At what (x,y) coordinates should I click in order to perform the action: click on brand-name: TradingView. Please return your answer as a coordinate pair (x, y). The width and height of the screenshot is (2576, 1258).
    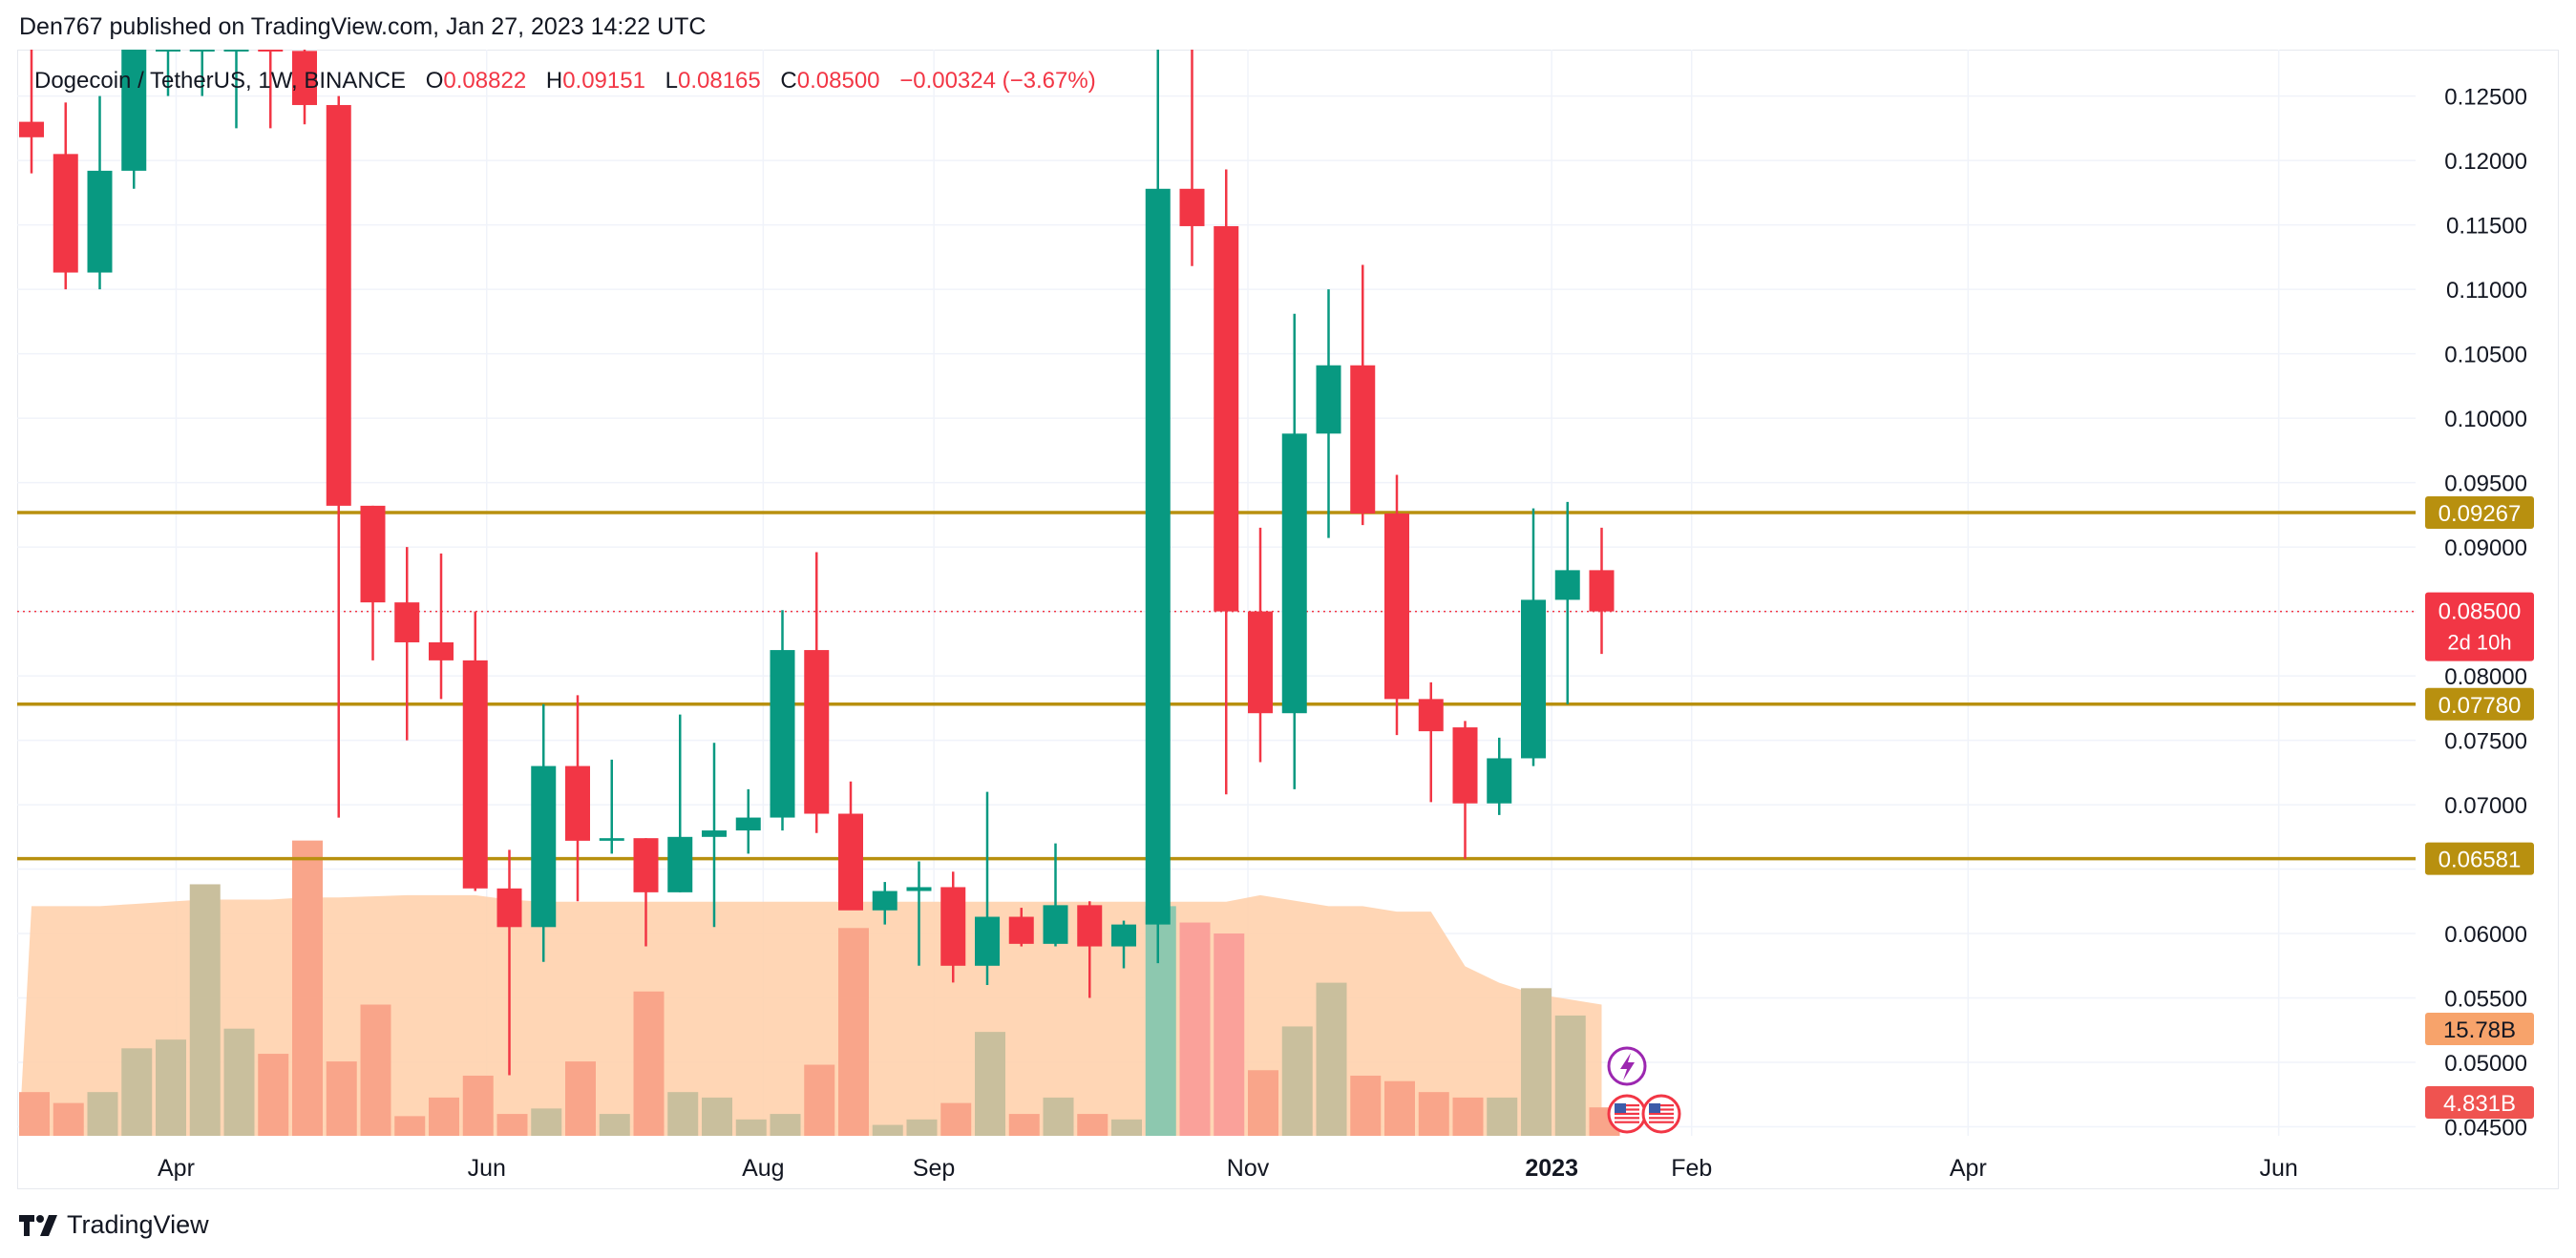
    Looking at the image, I should click on (138, 1225).